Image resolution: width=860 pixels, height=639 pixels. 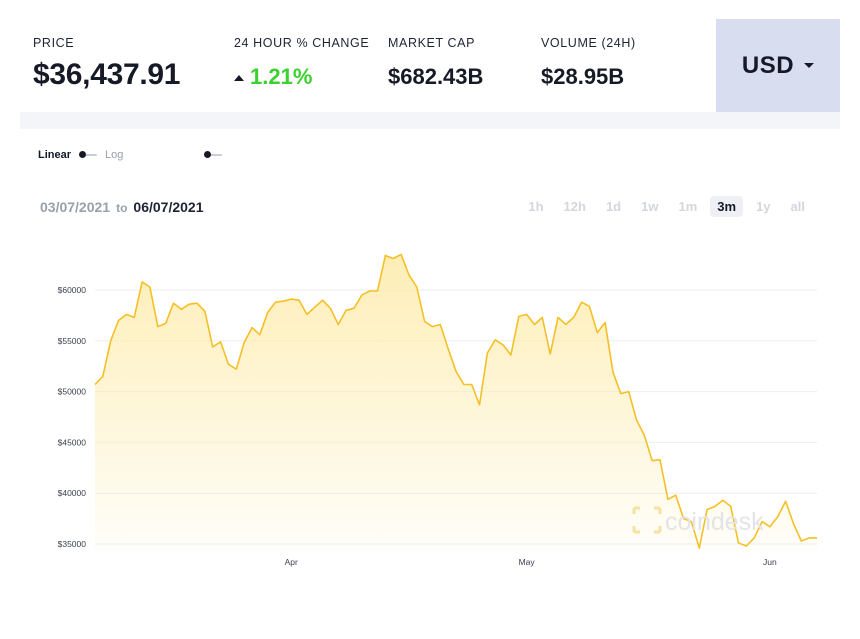 I want to click on coindesk-watermark: coindesk, so click(x=714, y=522).